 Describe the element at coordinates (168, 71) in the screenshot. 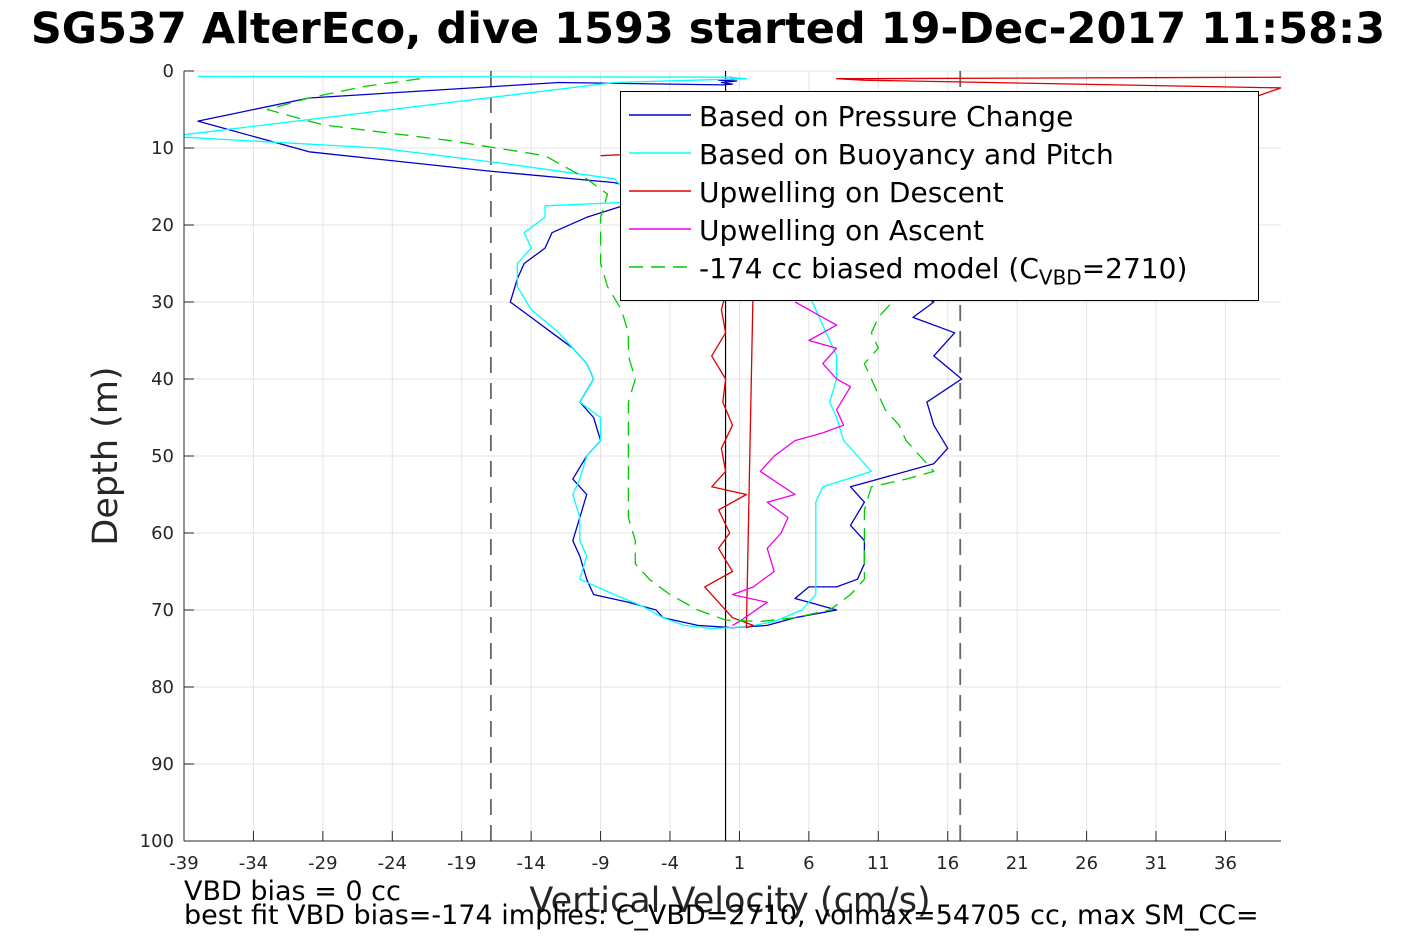

I see `y-tick-label: 0` at that location.